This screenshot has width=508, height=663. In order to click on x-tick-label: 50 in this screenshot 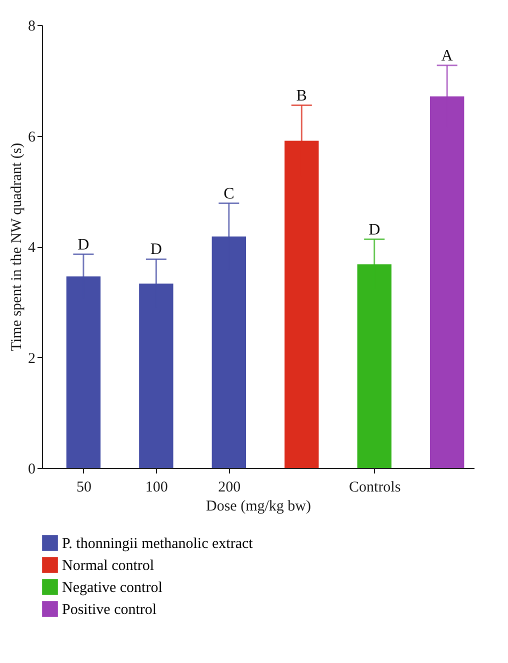, I will do `click(84, 488)`.